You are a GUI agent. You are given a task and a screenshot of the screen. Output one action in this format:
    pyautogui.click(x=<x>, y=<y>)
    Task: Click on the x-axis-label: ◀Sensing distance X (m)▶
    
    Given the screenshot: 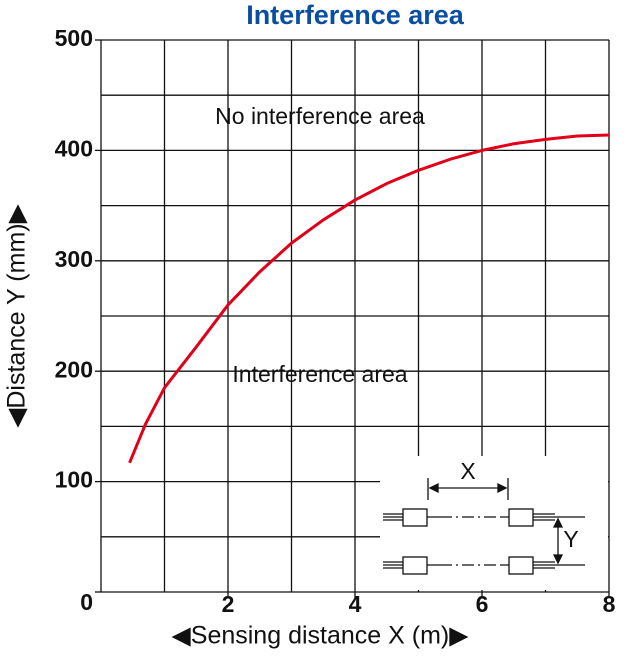 What is the action you would take?
    pyautogui.click(x=321, y=636)
    